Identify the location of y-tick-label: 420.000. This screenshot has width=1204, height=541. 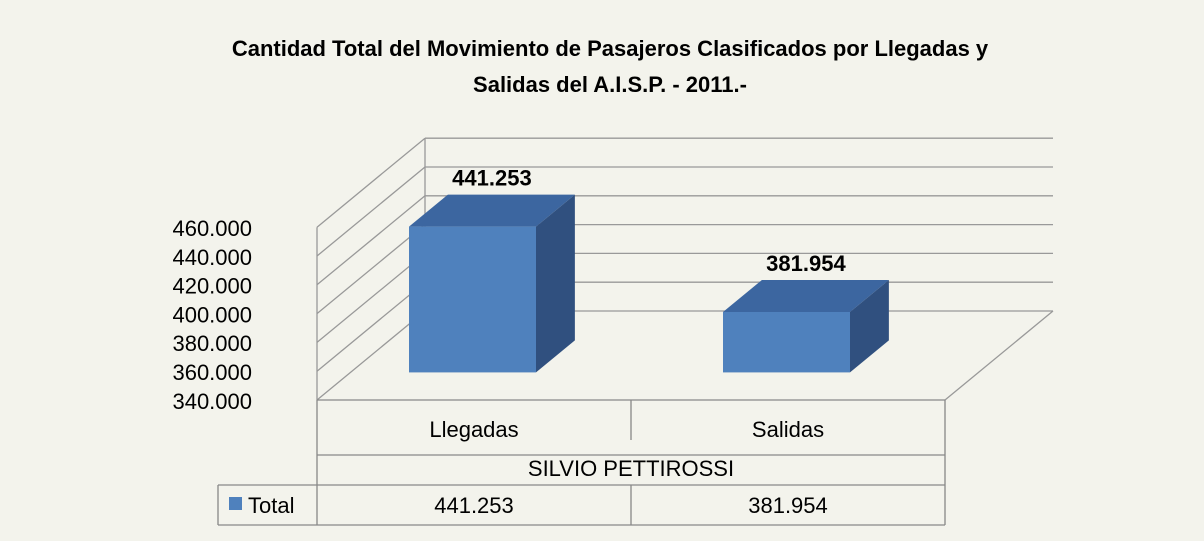
(212, 286).